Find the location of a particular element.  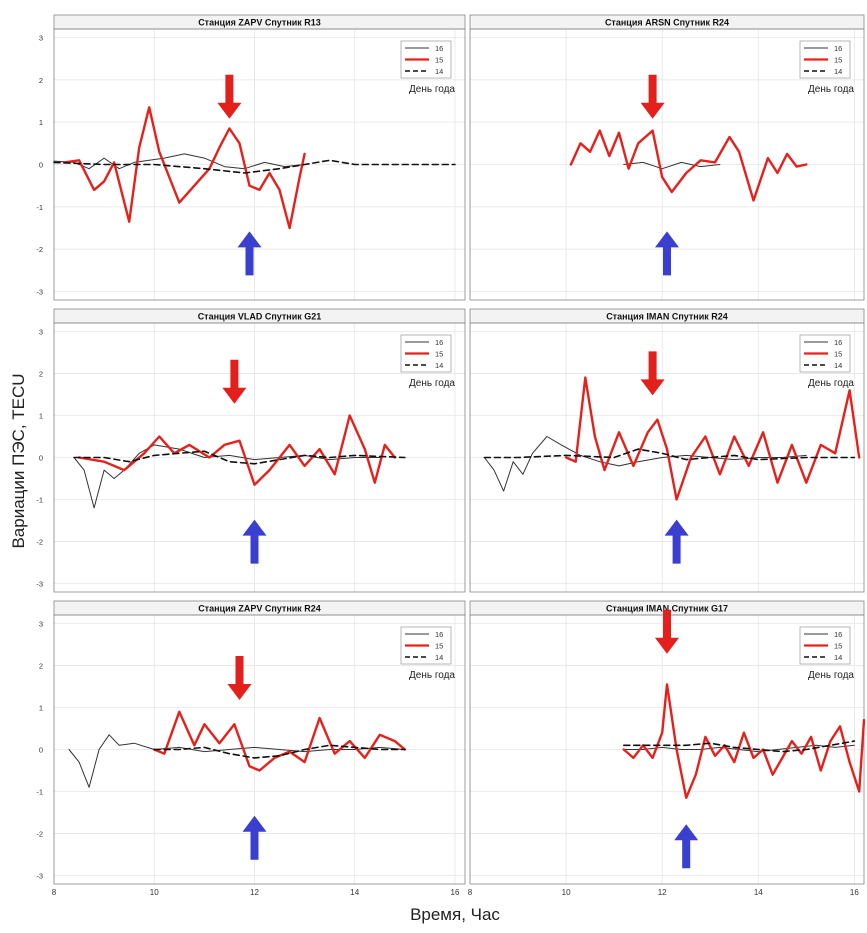

panel-title: Станция IMAN Спутник G17 is located at coordinates (667, 609).